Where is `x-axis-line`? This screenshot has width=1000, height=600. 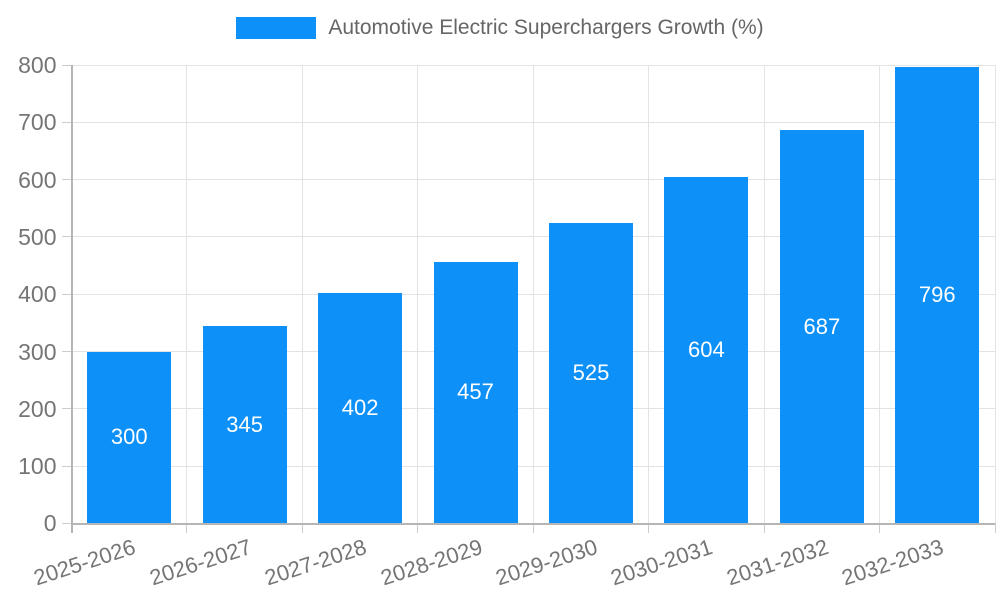 x-axis-line is located at coordinates (532, 524).